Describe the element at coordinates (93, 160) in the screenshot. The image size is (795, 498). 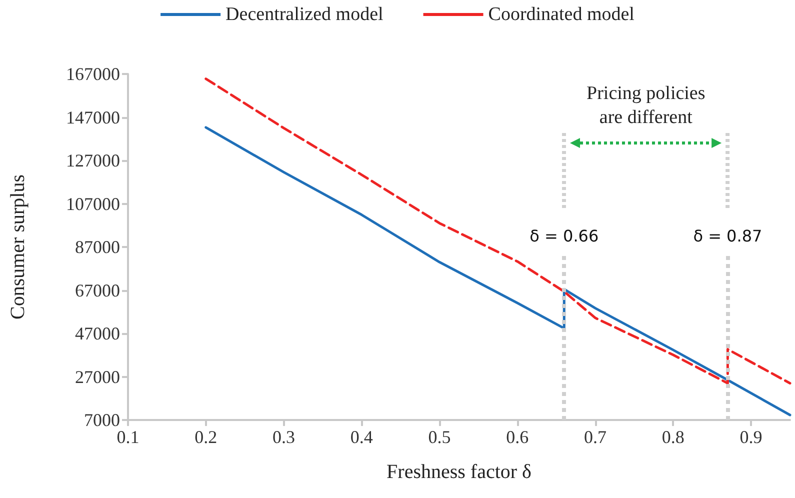
I see `y-tick-label: 127000` at that location.